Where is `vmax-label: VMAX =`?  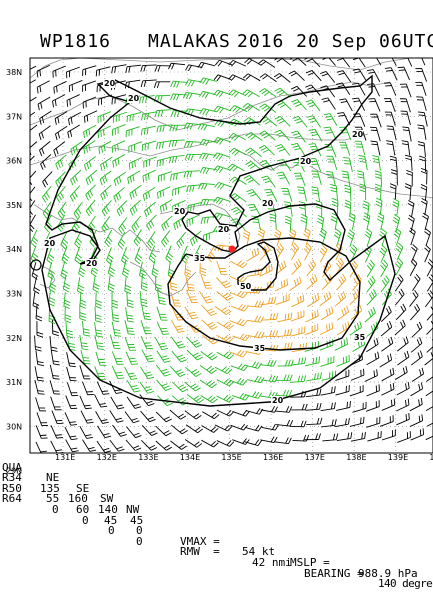
vmax-label: VMAX = is located at coordinates (200, 542).